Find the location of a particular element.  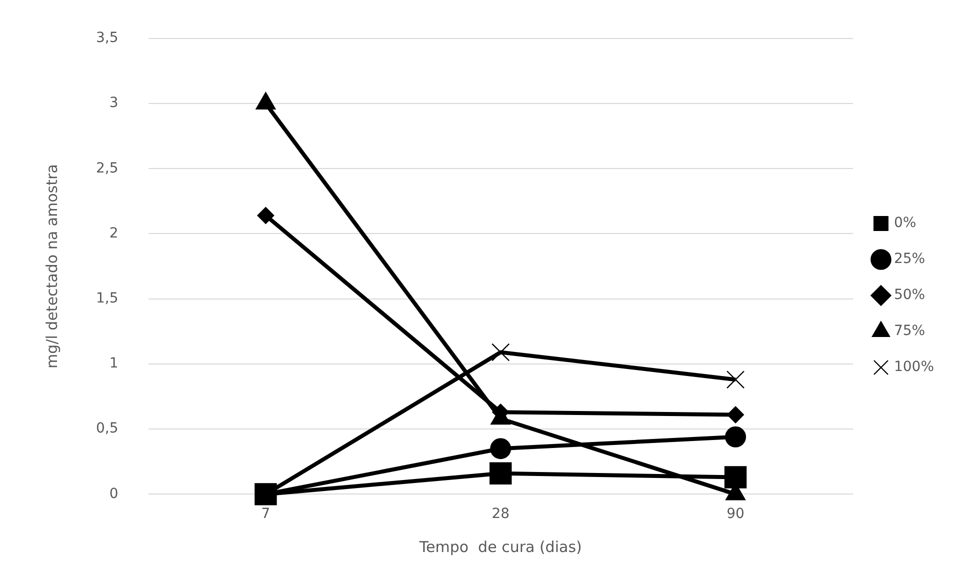

y-tick-label: 3,5 is located at coordinates (107, 38).